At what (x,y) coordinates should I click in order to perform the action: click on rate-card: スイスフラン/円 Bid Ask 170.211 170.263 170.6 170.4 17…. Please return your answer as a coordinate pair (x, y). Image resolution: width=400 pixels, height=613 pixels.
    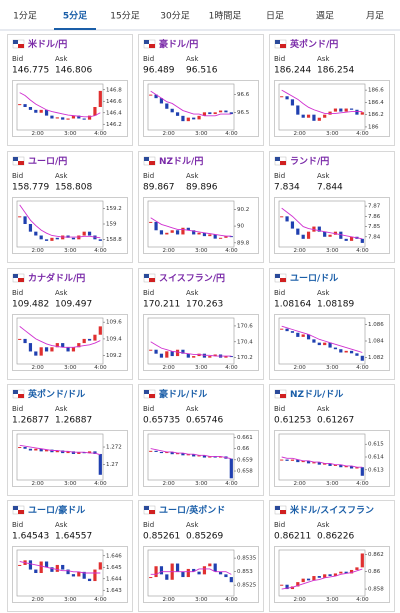
    Looking at the image, I should click on (201, 324).